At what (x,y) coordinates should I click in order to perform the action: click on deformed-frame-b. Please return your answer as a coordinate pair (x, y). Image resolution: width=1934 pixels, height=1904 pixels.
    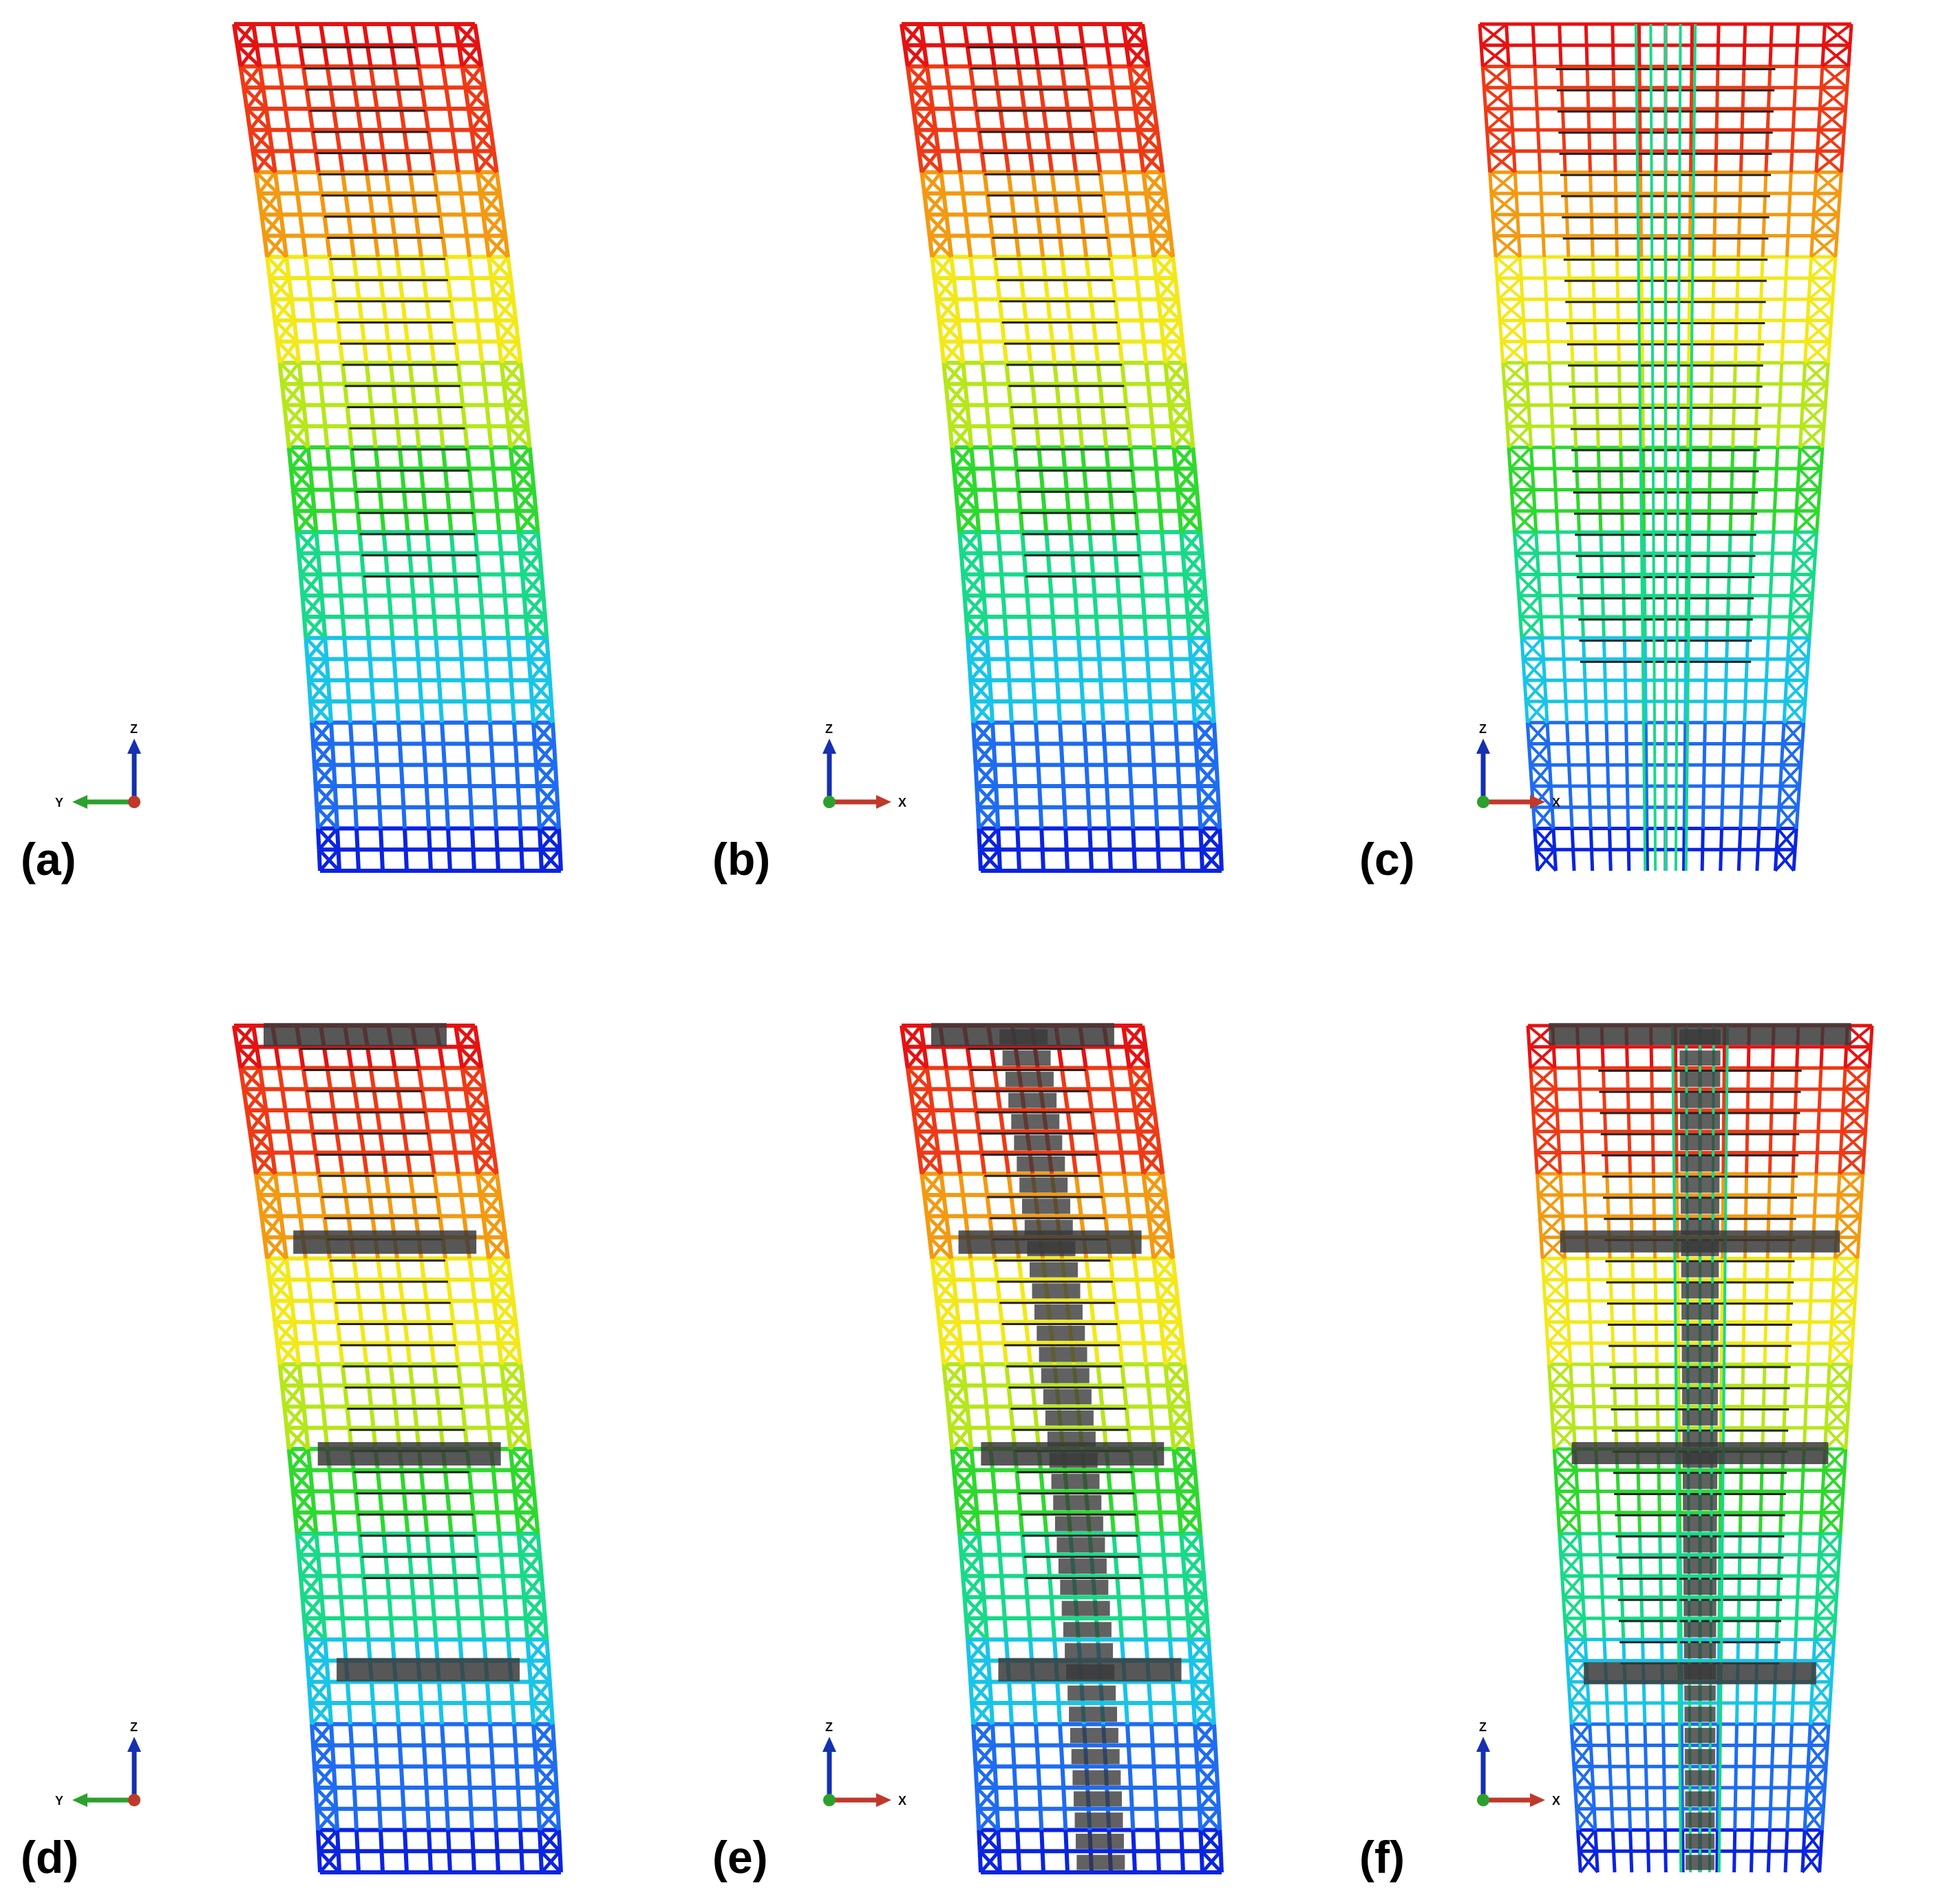
    Looking at the image, I should click on (1062, 447).